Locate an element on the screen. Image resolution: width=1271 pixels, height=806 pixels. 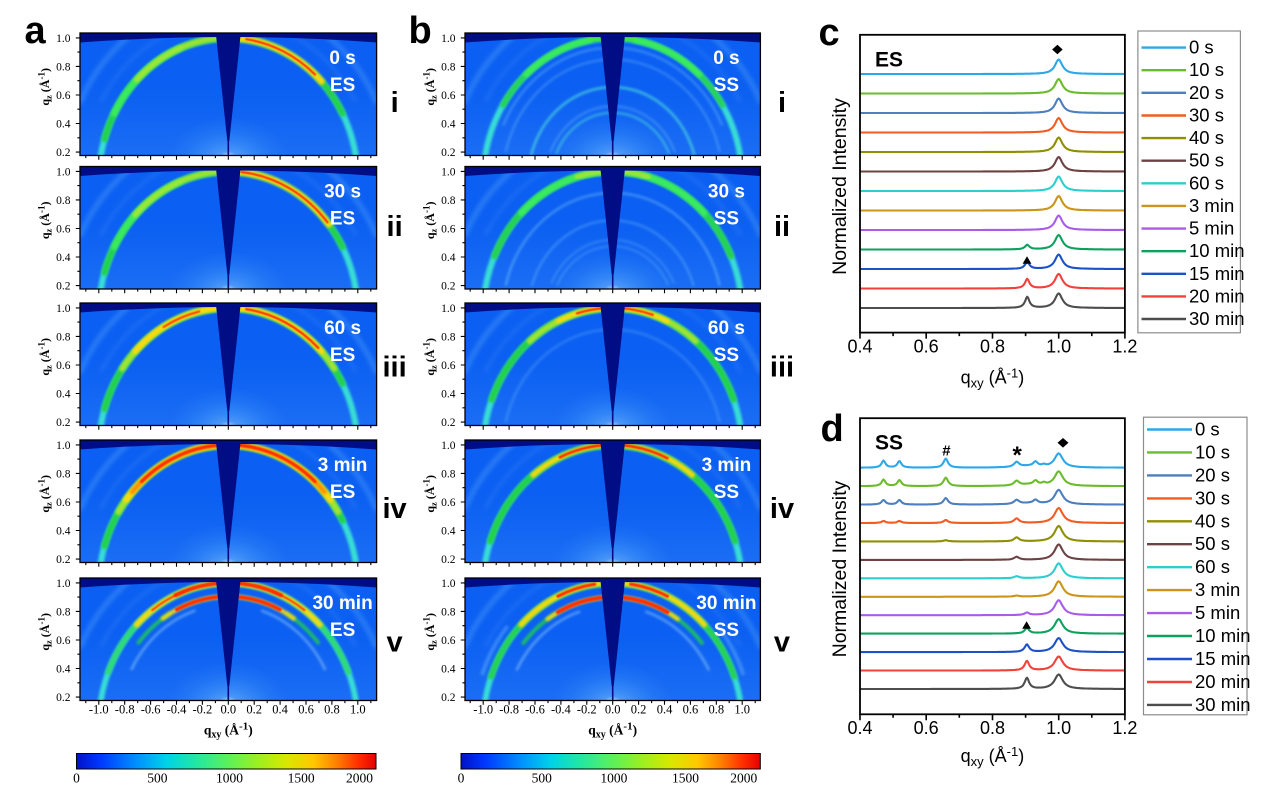
svg-text: i is located at coordinates (395, 103).